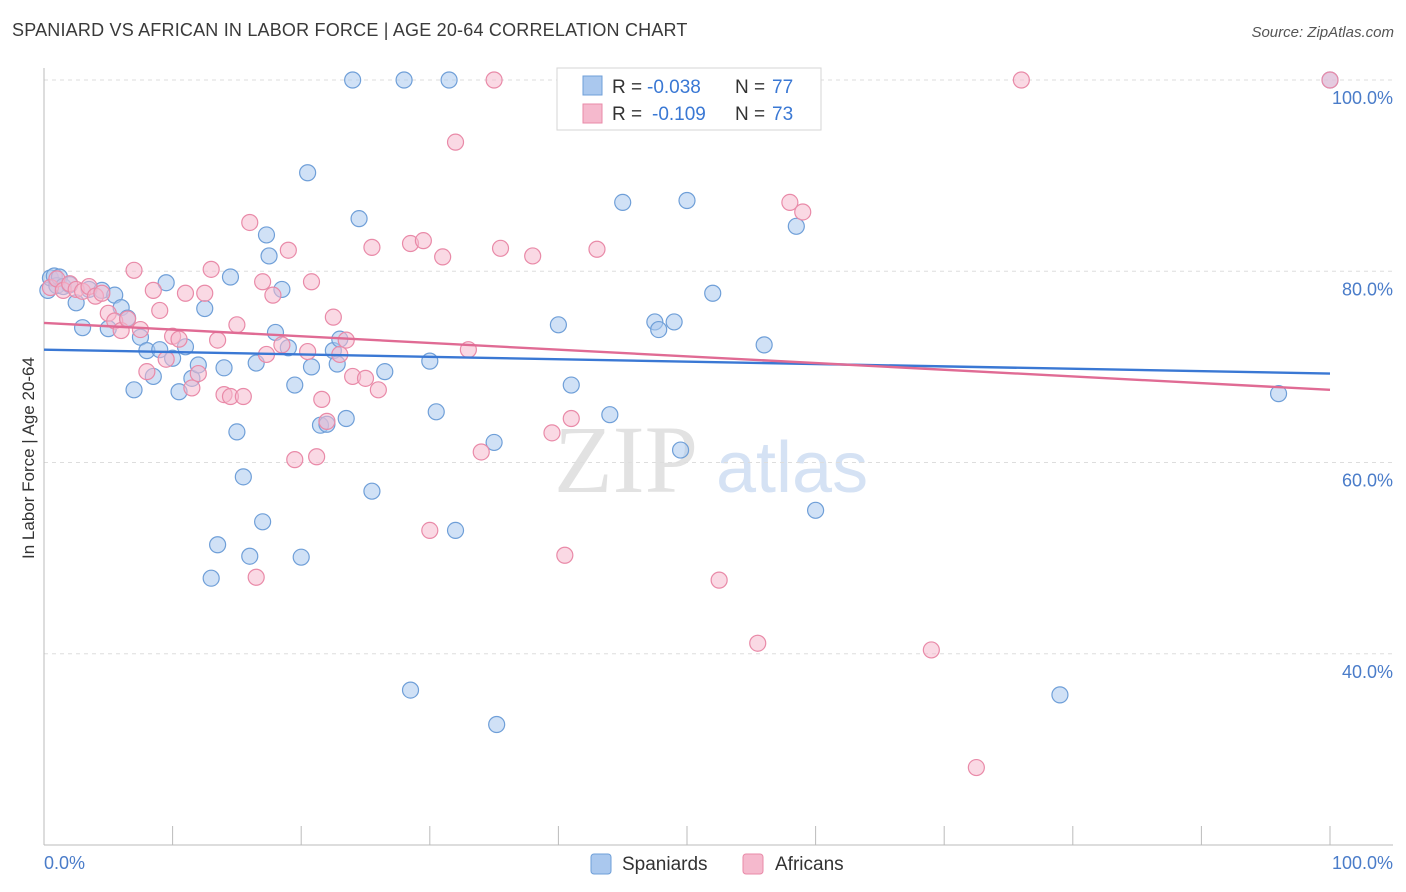  What do you see at coordinates (753, 864) in the screenshot?
I see `series-legend-swatch-africans` at bounding box center [753, 864].